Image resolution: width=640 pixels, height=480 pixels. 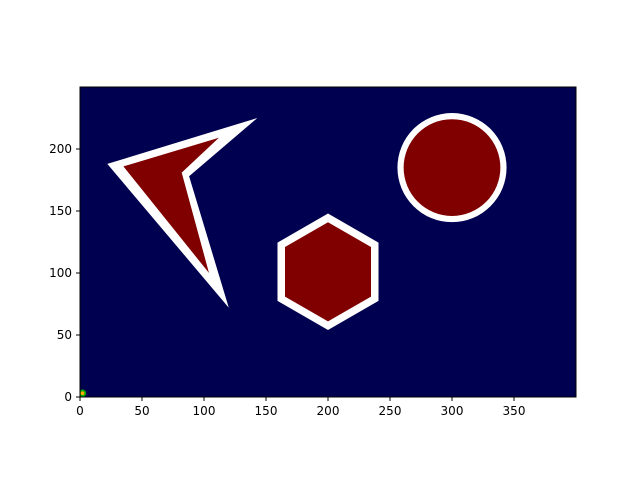 I want to click on y-tick-label: 200, so click(x=60, y=149).